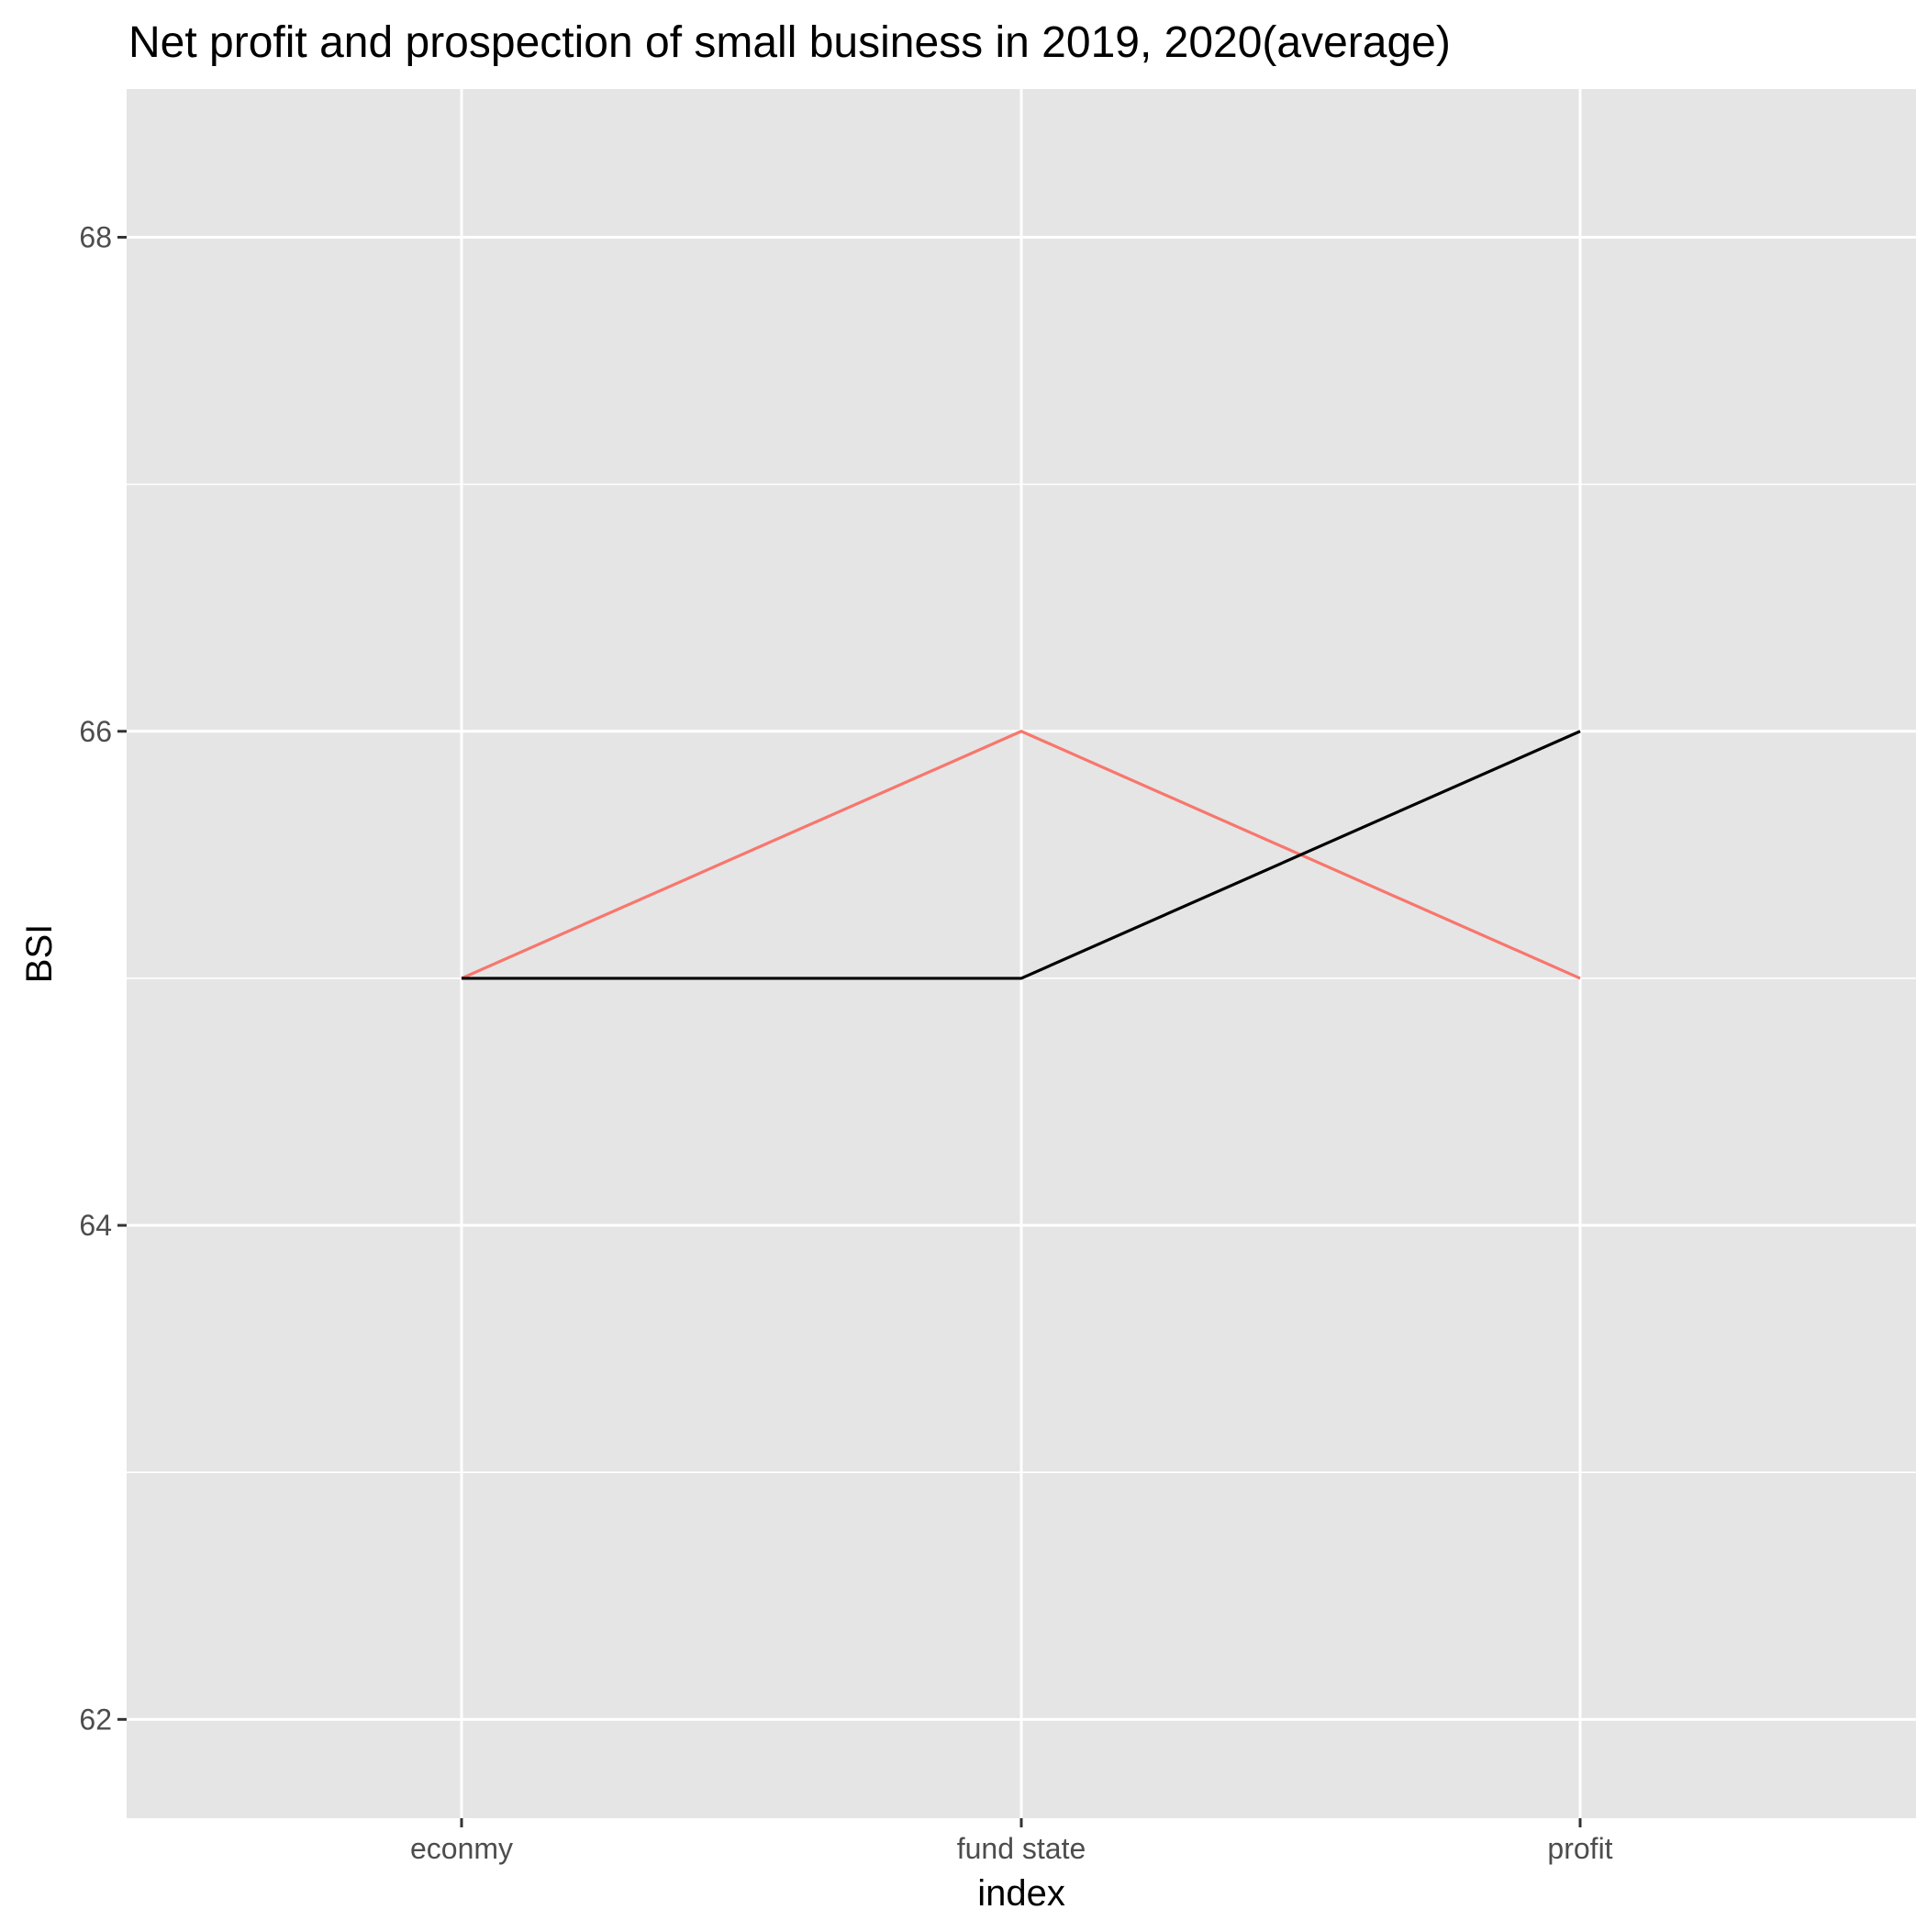 The height and width of the screenshot is (1932, 1927). I want to click on y-tick-label: 68, so click(95, 236).